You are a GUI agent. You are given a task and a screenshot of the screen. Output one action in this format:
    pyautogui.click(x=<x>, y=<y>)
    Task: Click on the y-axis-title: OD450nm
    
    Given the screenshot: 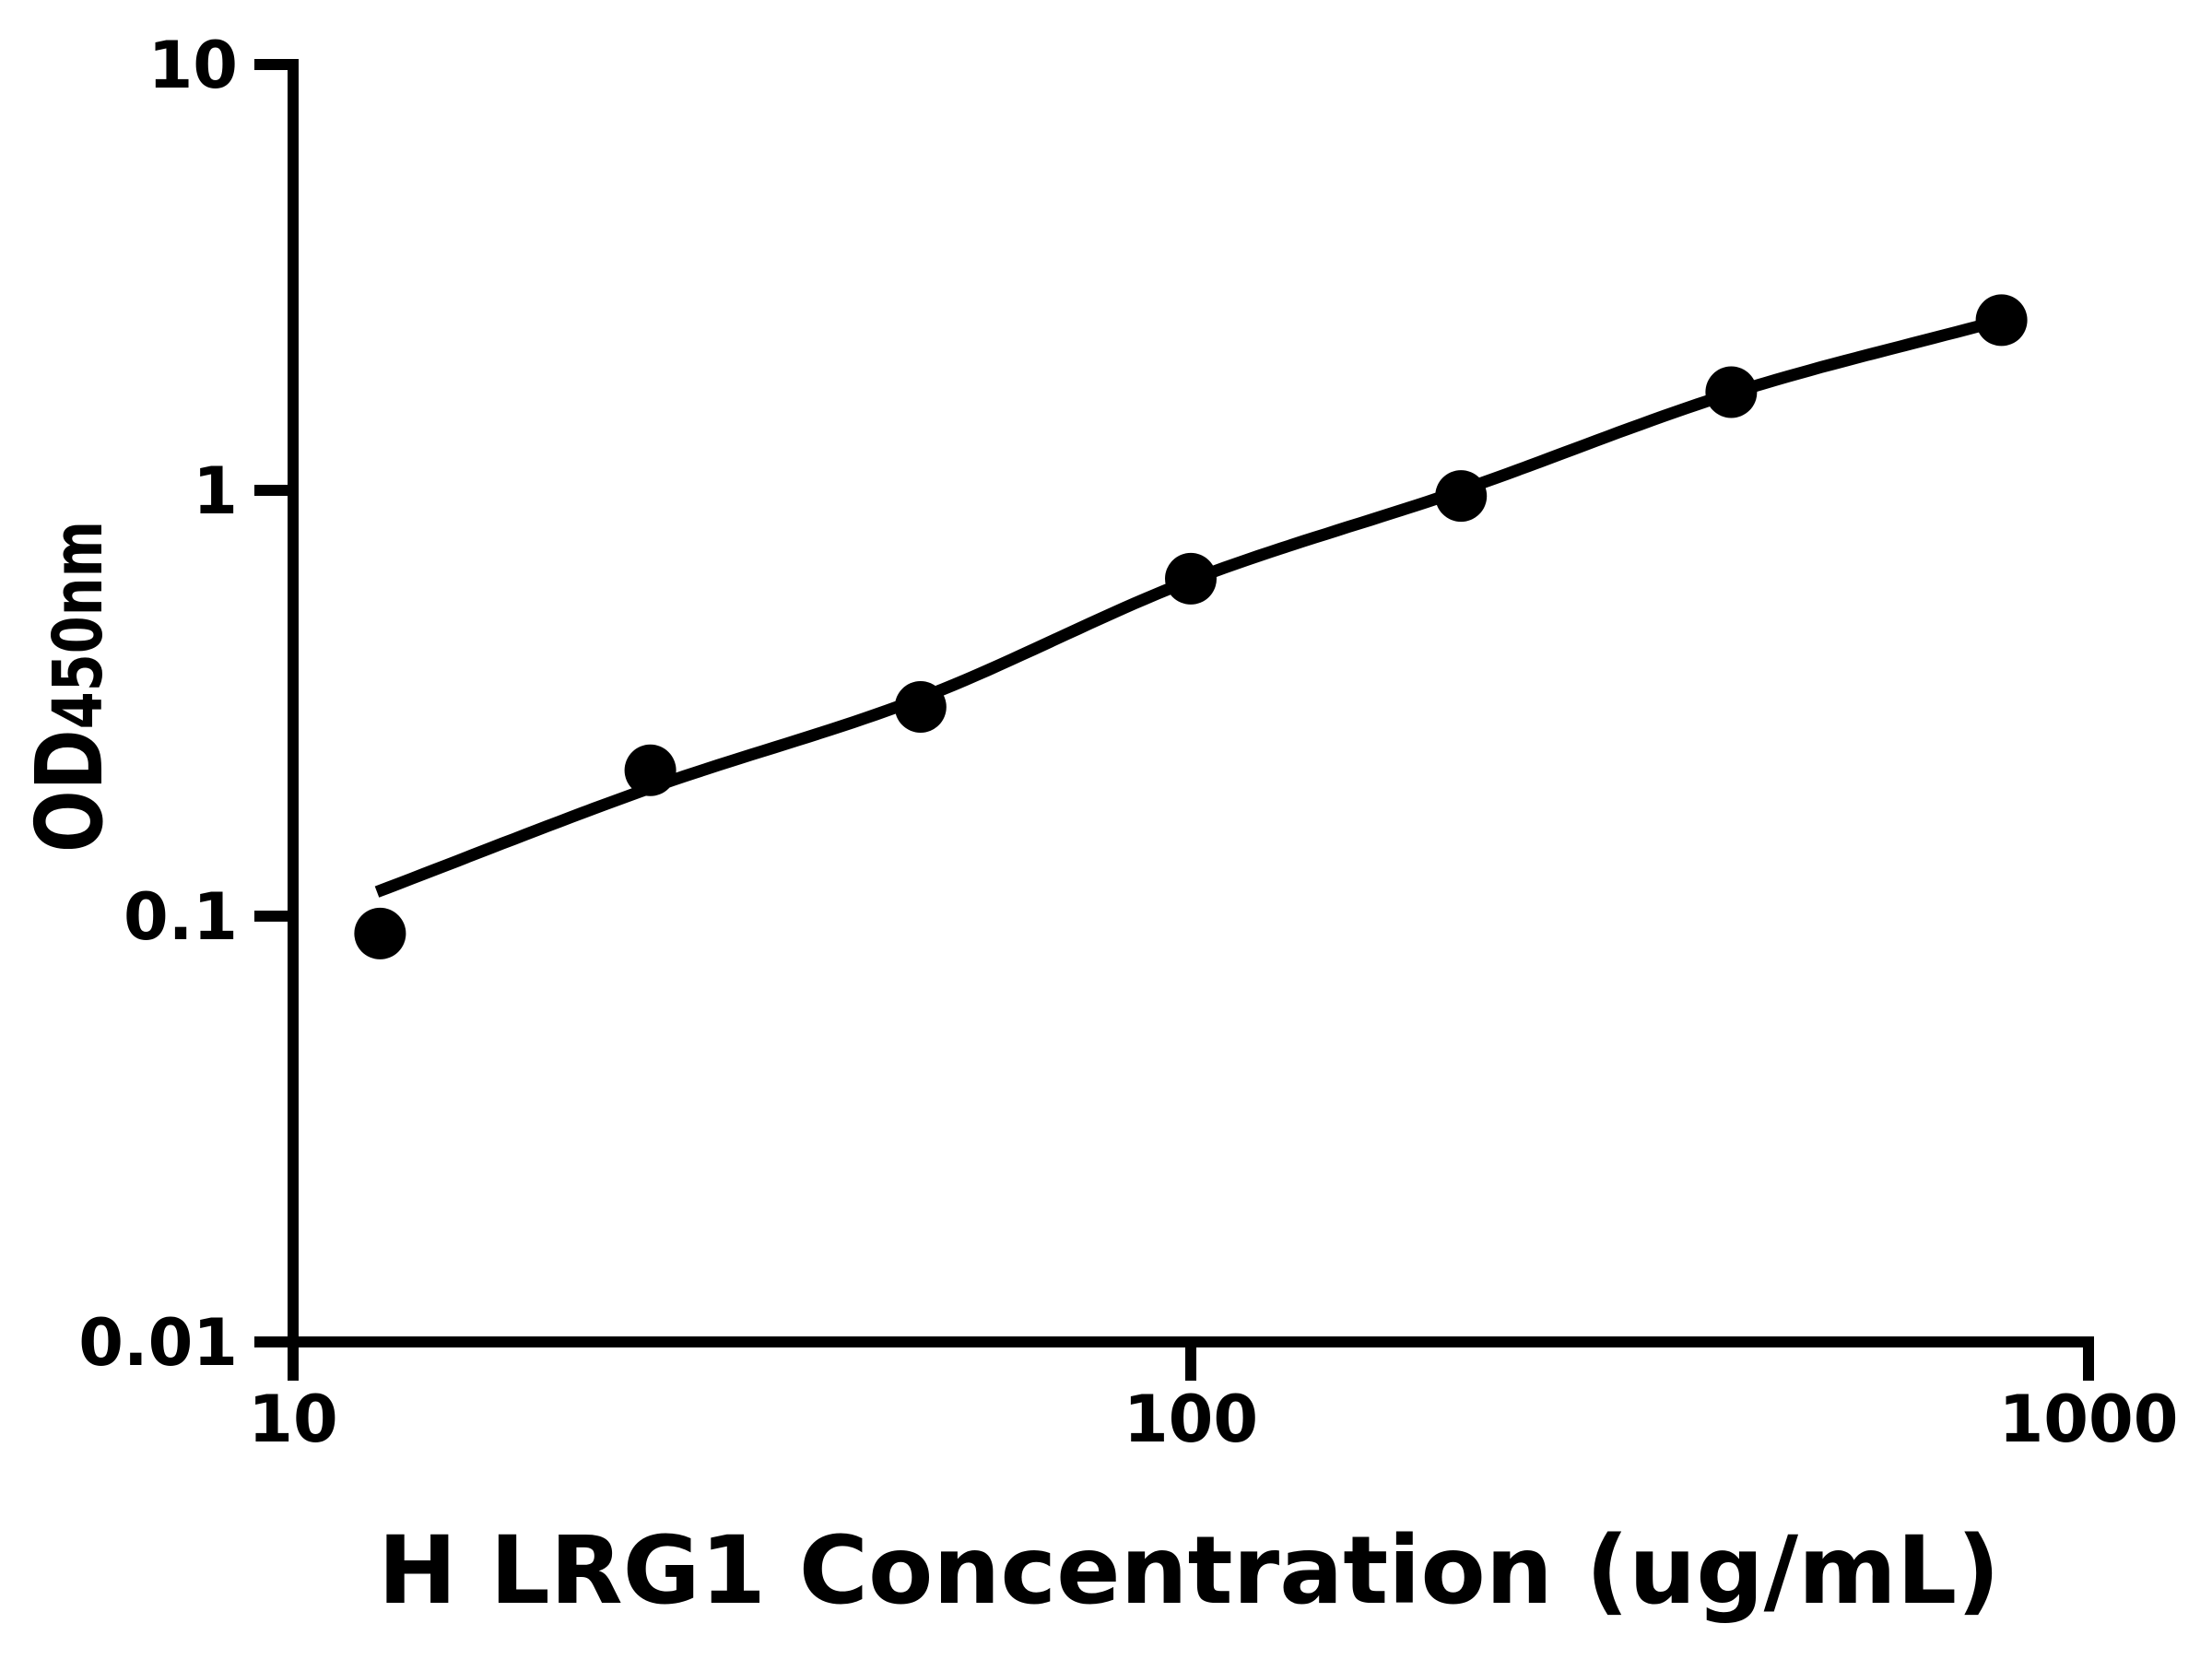 What is the action you would take?
    pyautogui.click(x=70, y=687)
    